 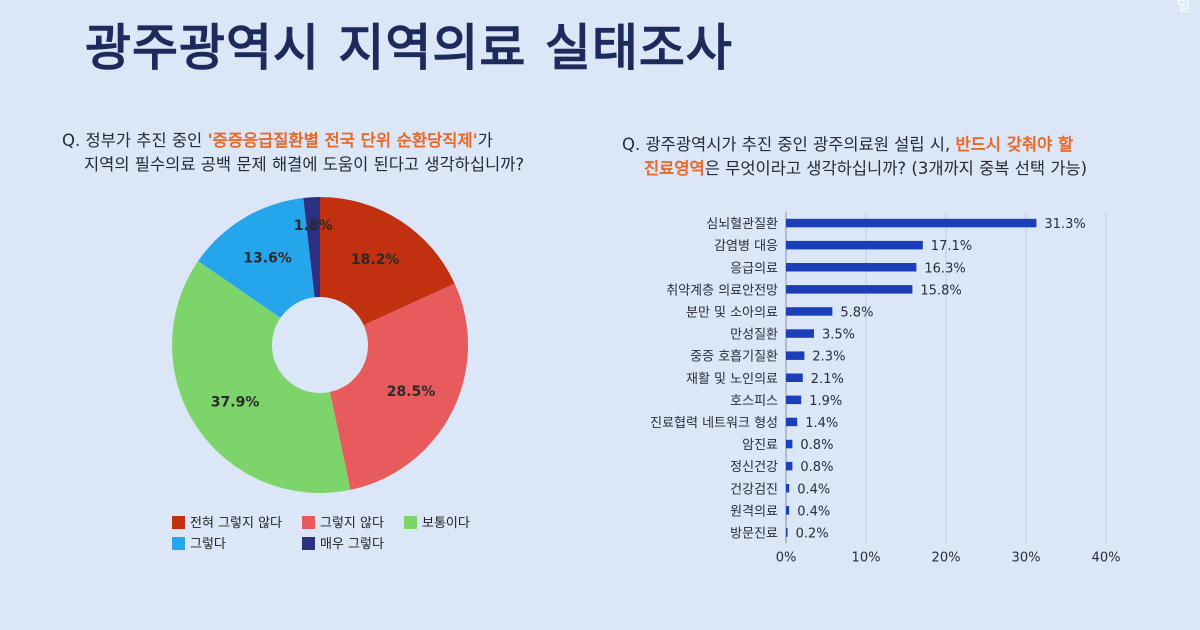 What do you see at coordinates (732, 312) in the screenshot?
I see `category-label-4: 분만 및 소아의료` at bounding box center [732, 312].